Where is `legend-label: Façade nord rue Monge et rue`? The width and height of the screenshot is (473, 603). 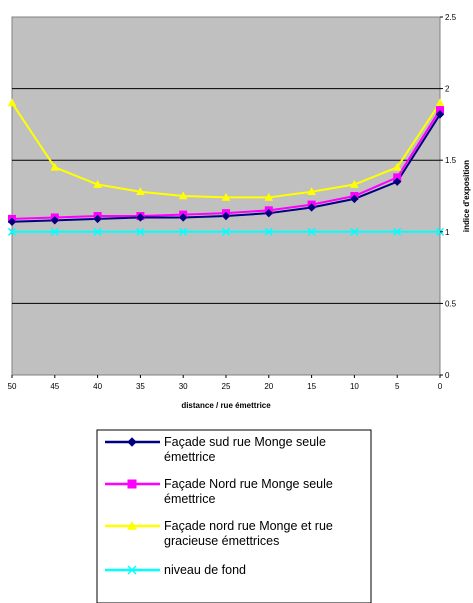
legend-label: Façade nord rue Monge et rue is located at coordinates (248, 526).